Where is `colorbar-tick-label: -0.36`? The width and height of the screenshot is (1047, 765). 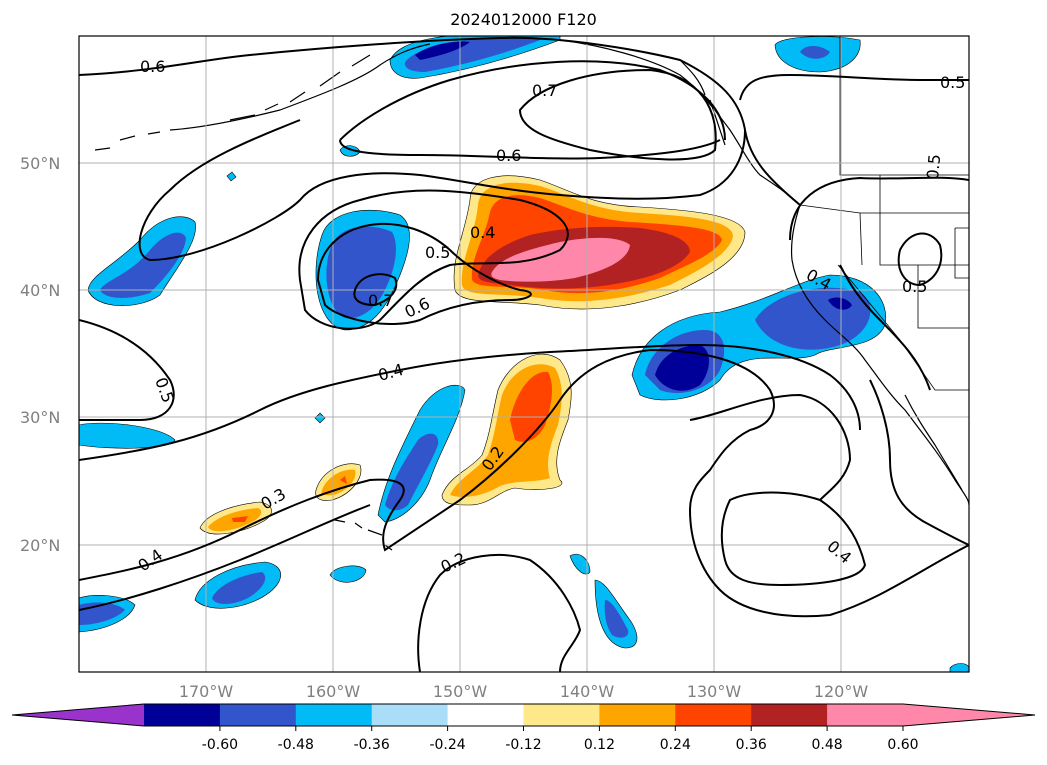 colorbar-tick-label: -0.36 is located at coordinates (372, 745).